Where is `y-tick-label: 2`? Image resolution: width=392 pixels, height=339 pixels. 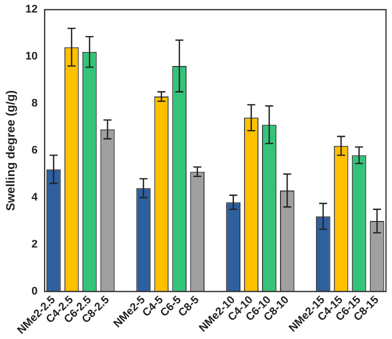
y-tick-label: 2 is located at coordinates (35, 244).